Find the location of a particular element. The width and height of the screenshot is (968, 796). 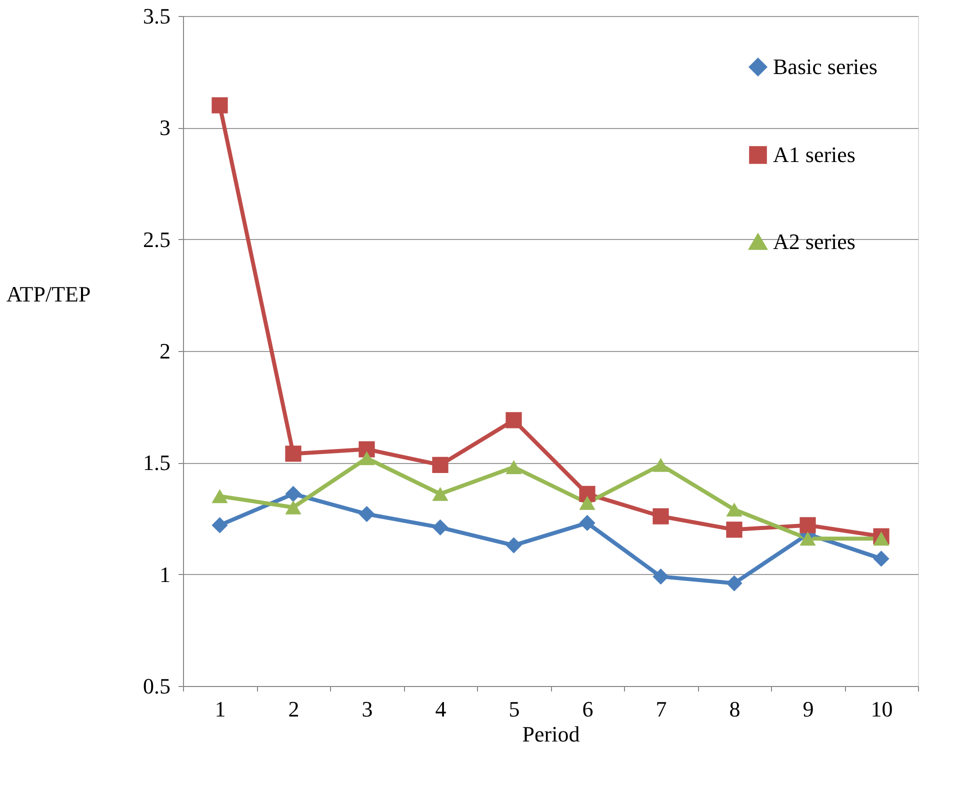

y-tick-label: 3 is located at coordinates (165, 127).